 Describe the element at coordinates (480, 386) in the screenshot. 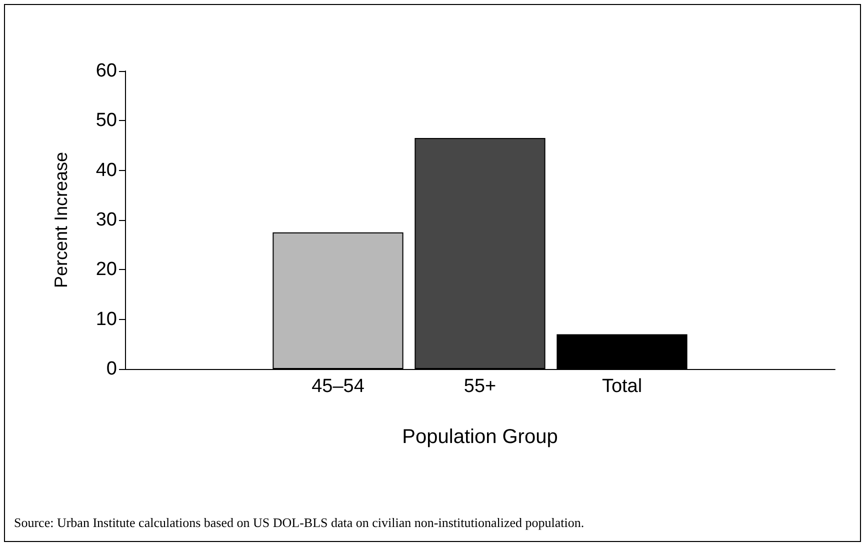

I see `x-tick-label: 55+` at that location.